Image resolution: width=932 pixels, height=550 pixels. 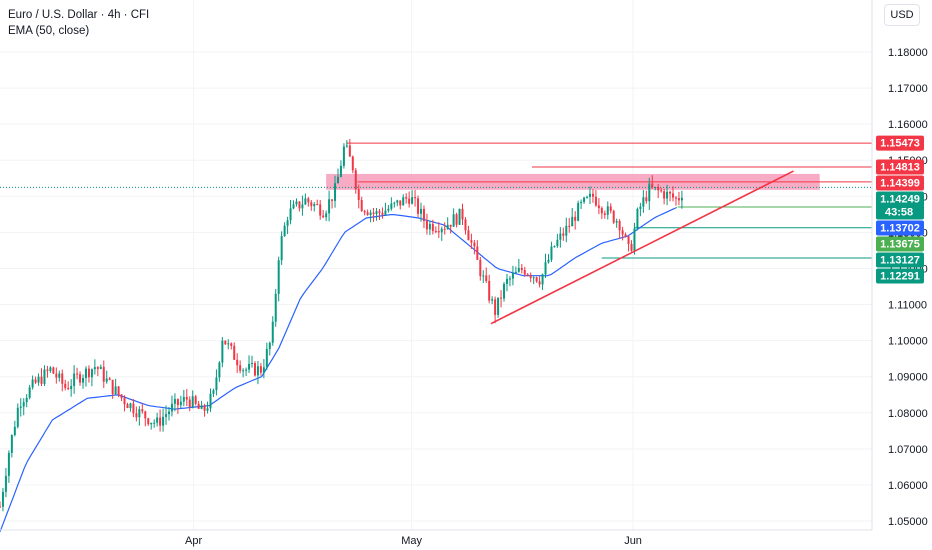 I want to click on price-tag-value: 1.14813, so click(x=900, y=167).